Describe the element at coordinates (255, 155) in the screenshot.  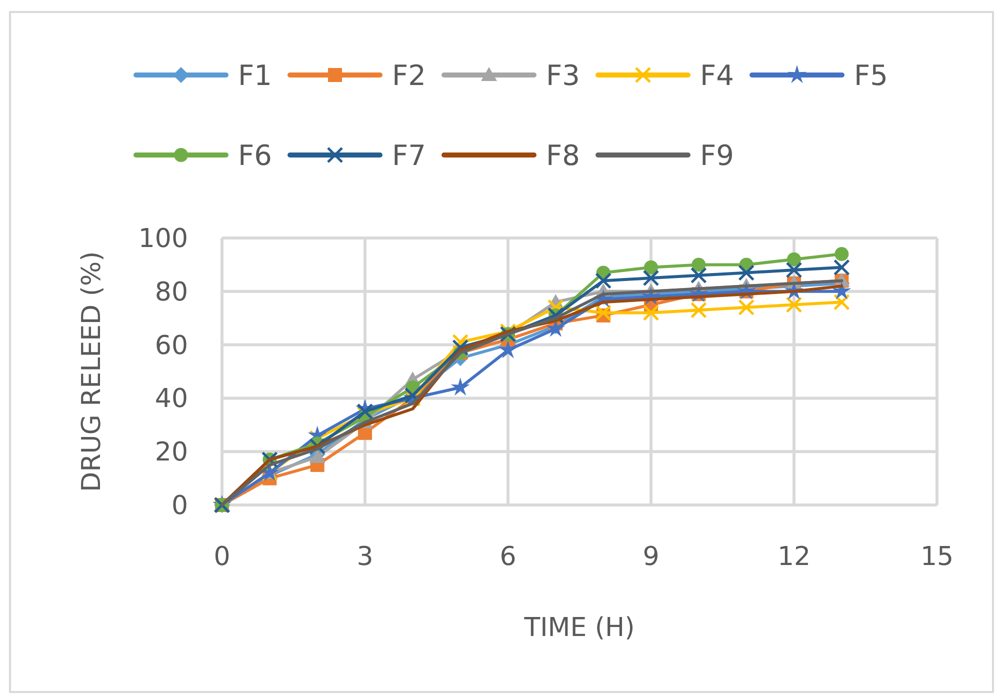
I see `legend-label: F6` at that location.